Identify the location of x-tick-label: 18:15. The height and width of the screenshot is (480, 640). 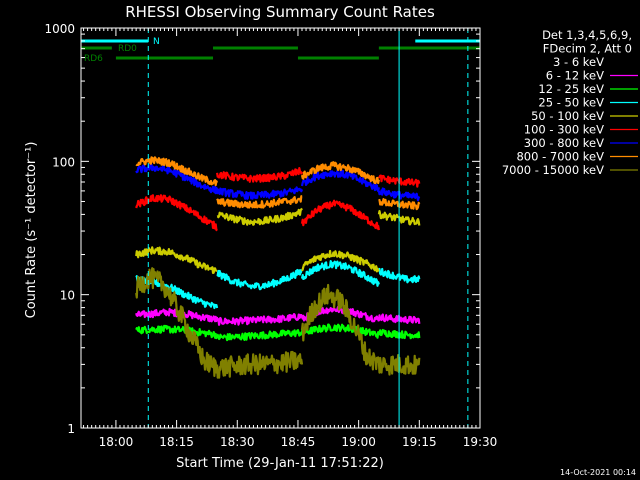
(176, 442).